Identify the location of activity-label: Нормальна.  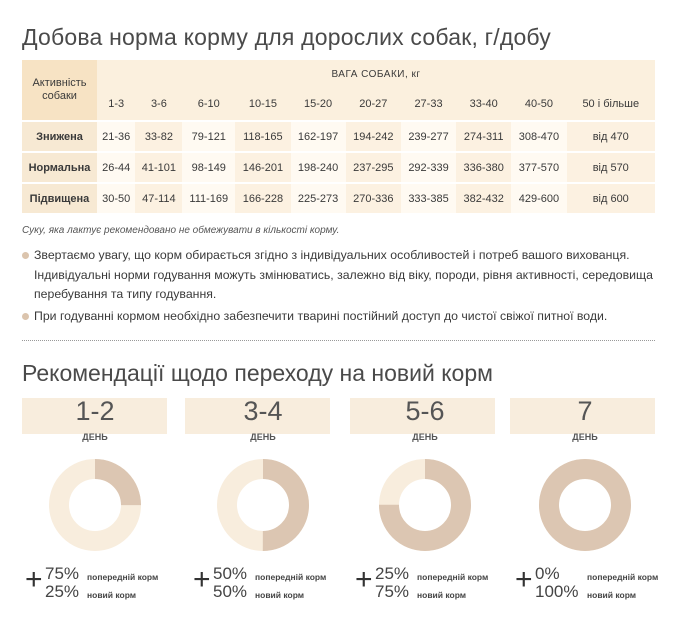
(59, 166).